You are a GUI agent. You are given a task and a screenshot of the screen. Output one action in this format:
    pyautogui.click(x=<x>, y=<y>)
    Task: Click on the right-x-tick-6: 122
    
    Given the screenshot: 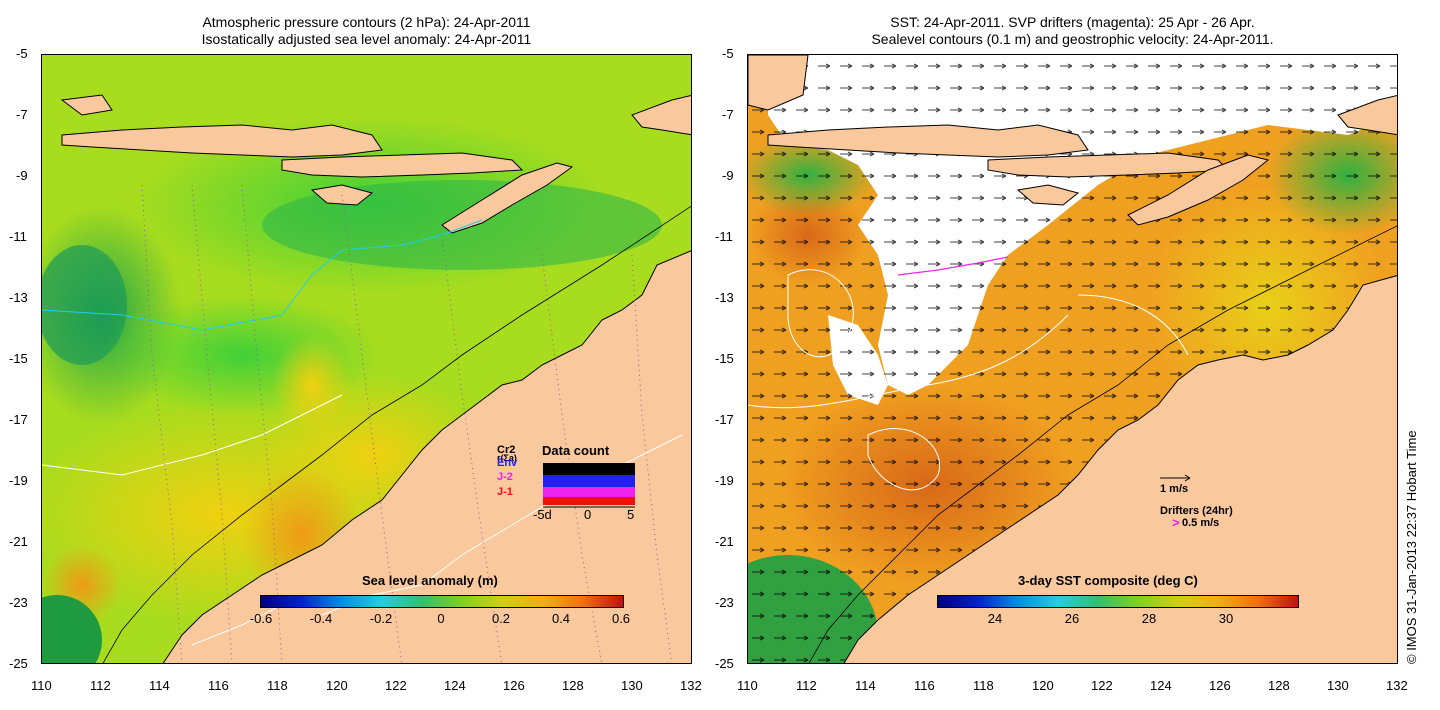 What is the action you would take?
    pyautogui.click(x=1102, y=685)
    